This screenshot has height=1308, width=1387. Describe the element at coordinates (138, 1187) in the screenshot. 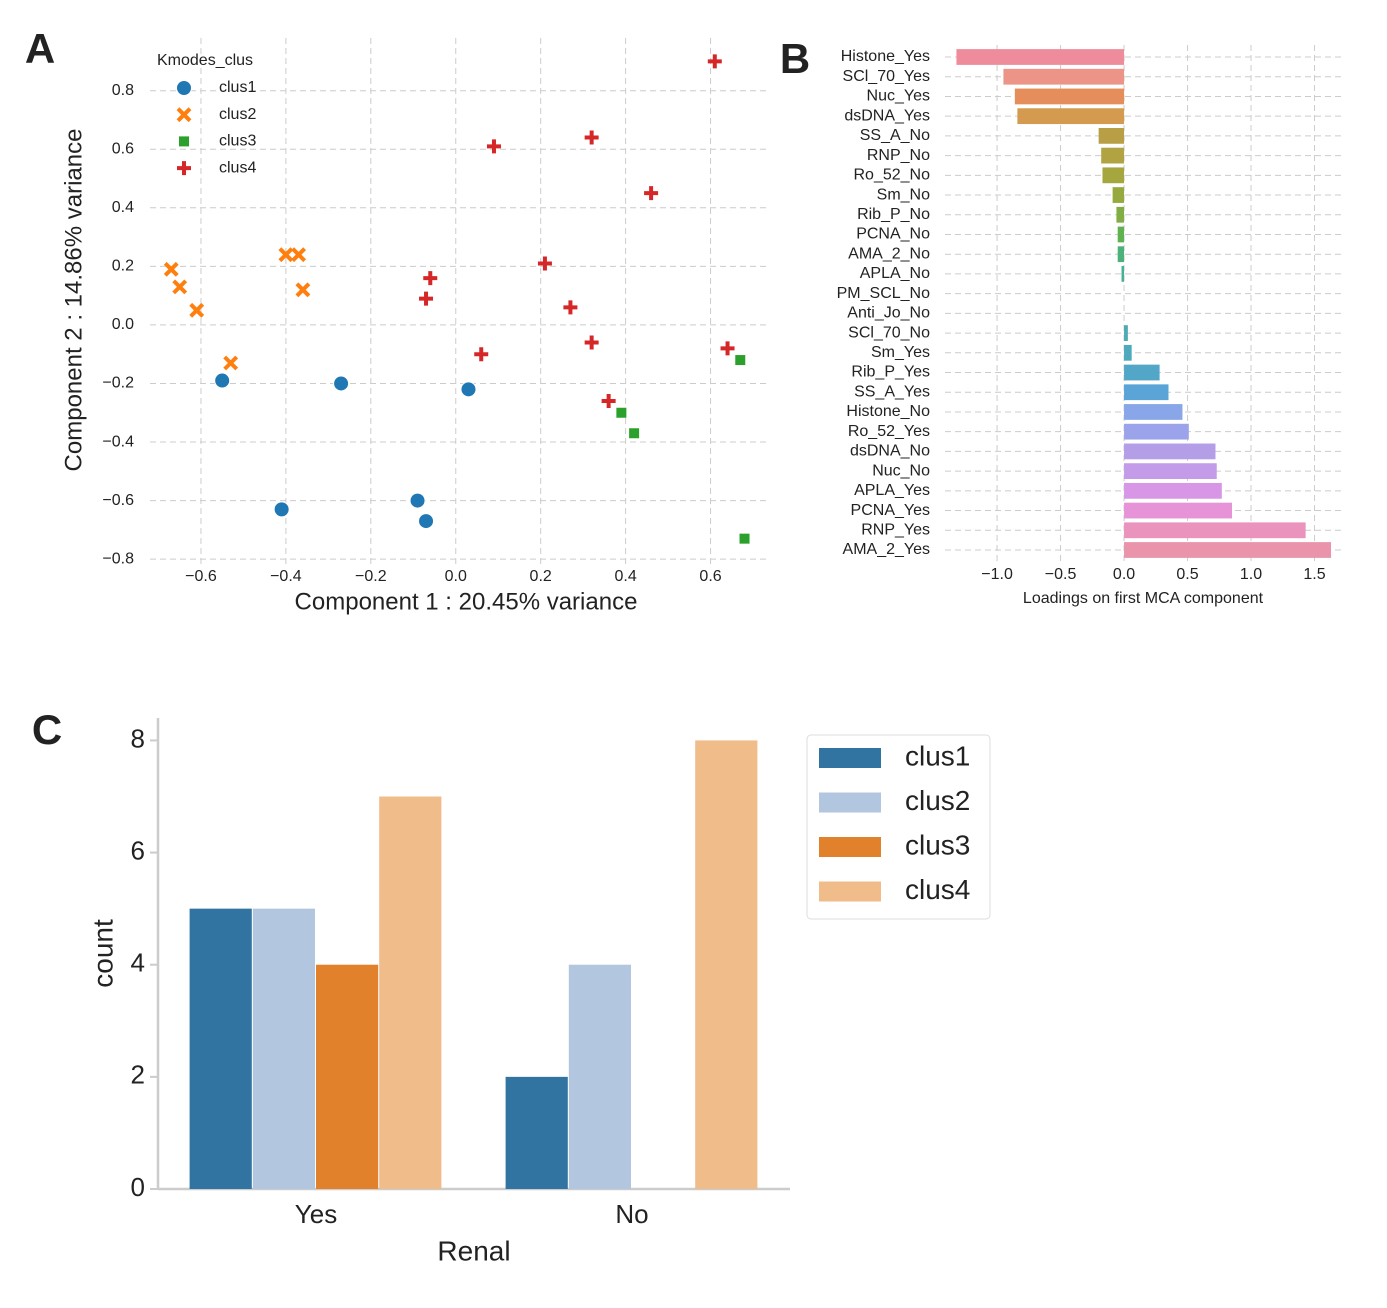

I see `y-tick-label: 0` at that location.